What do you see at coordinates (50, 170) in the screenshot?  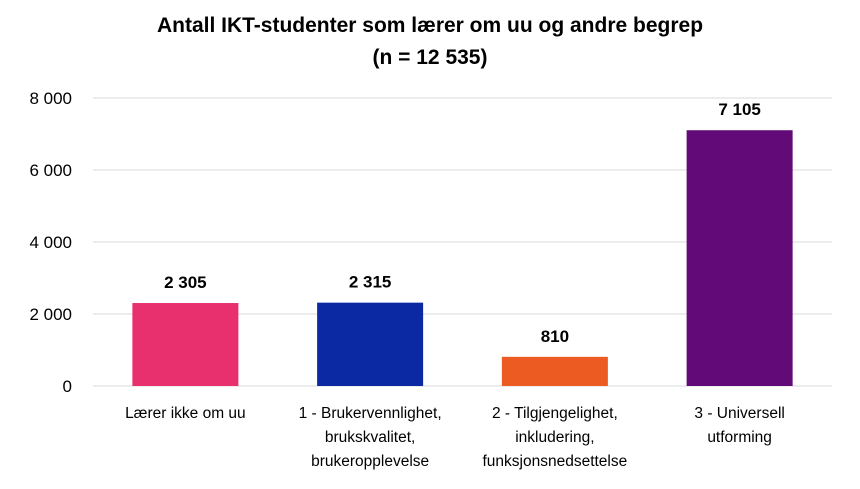 I see `y-tick-label: 6 000` at bounding box center [50, 170].